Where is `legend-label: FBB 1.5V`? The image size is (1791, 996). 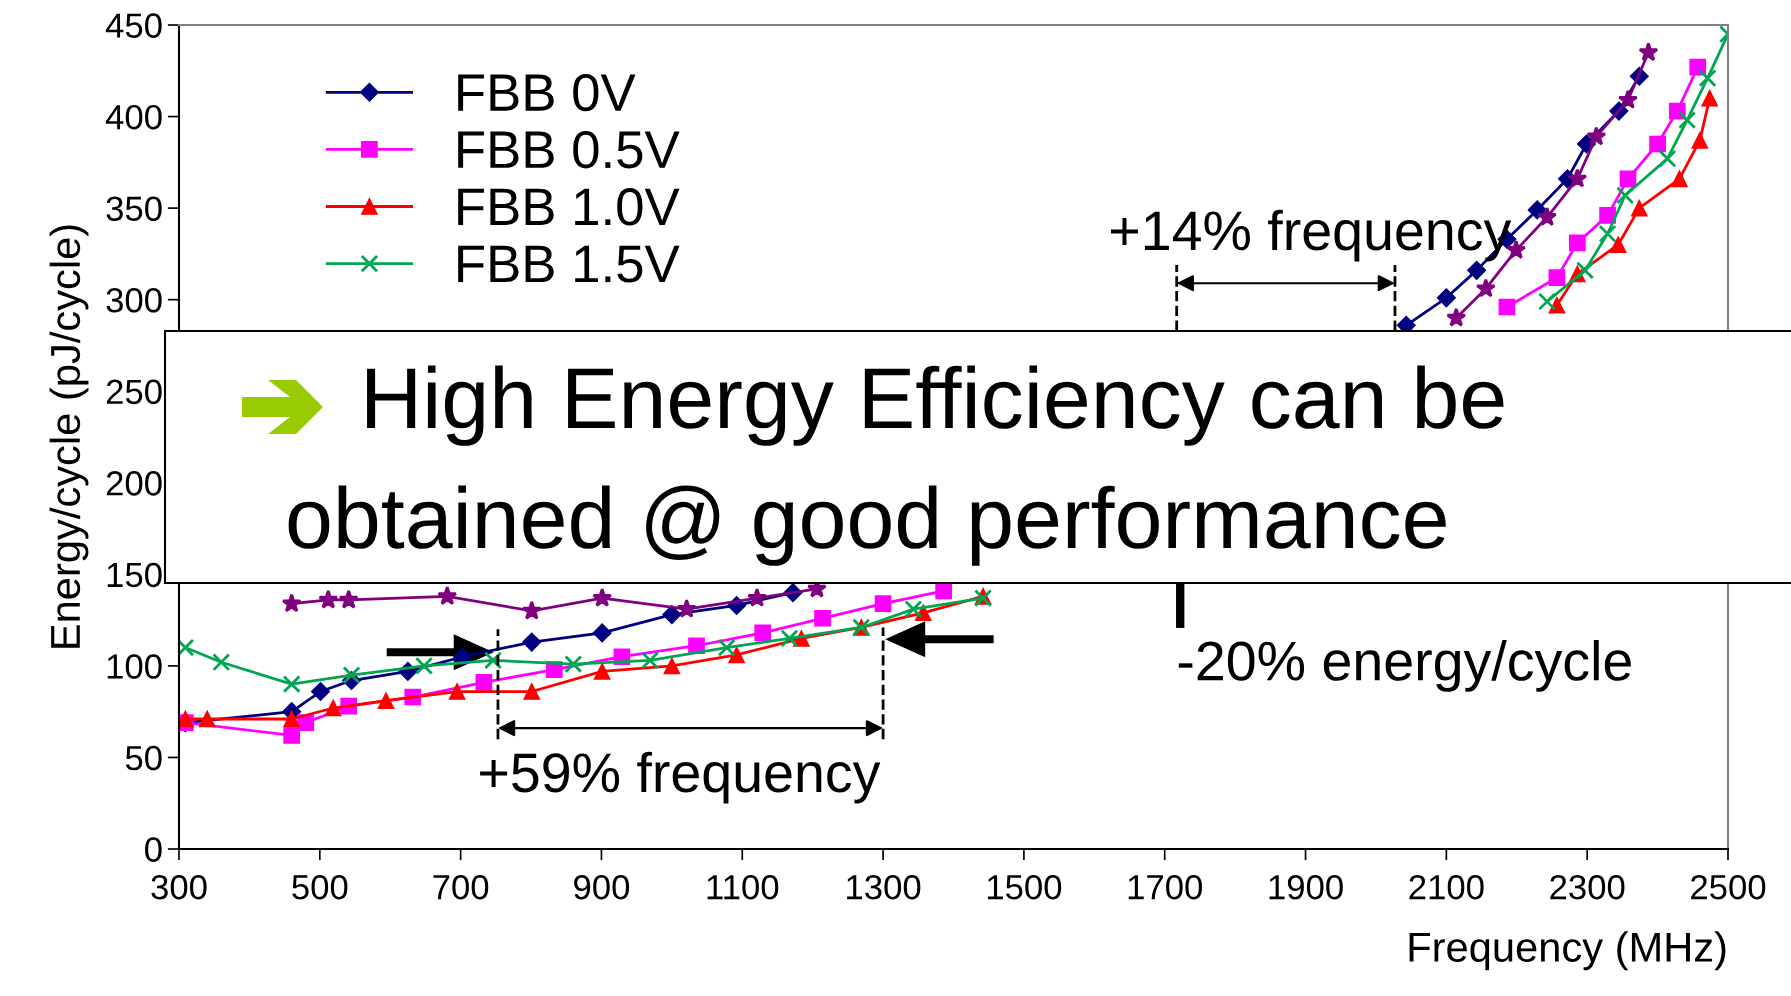 legend-label: FBB 1.5V is located at coordinates (569, 264).